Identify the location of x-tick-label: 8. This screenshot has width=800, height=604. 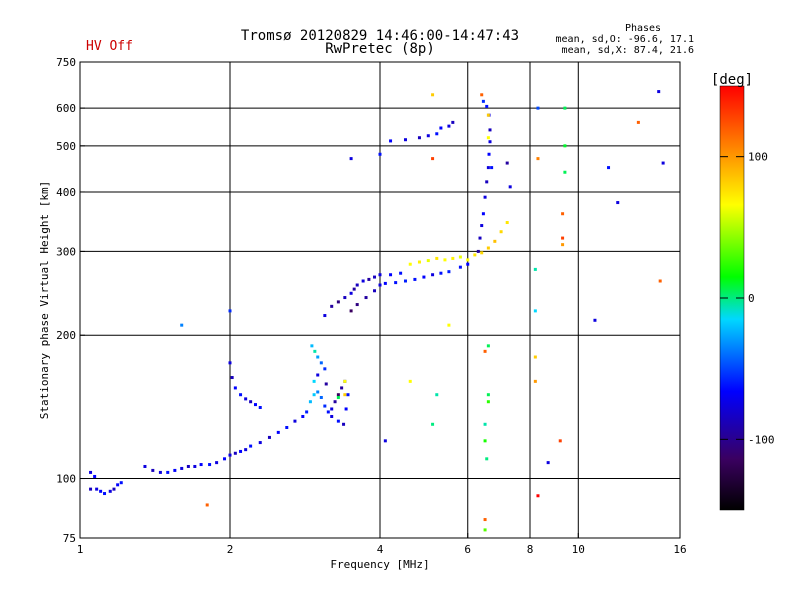
(530, 549).